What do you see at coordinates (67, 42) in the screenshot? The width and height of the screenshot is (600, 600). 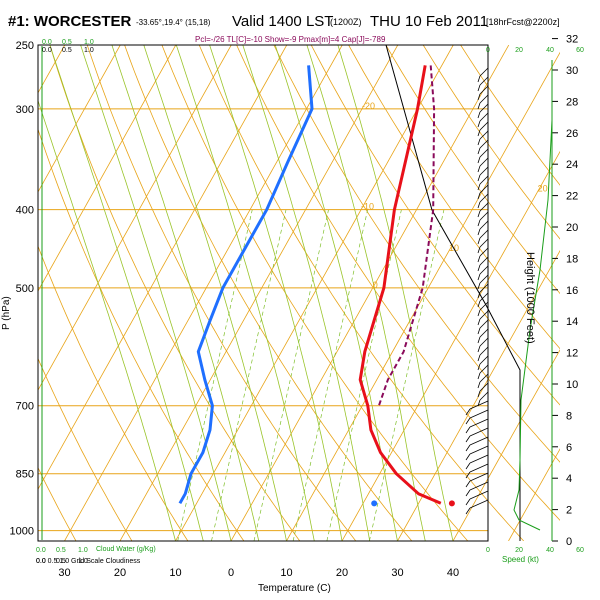 I see `cloud-water-tick: 0.5` at bounding box center [67, 42].